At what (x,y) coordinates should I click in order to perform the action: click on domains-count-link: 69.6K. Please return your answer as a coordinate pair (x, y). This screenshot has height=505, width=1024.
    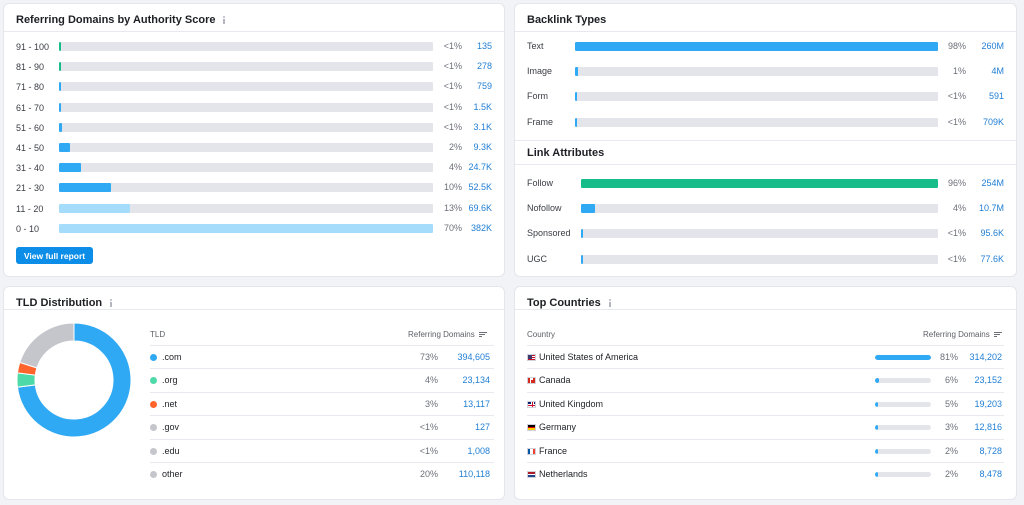
    Looking at the image, I should click on (480, 208).